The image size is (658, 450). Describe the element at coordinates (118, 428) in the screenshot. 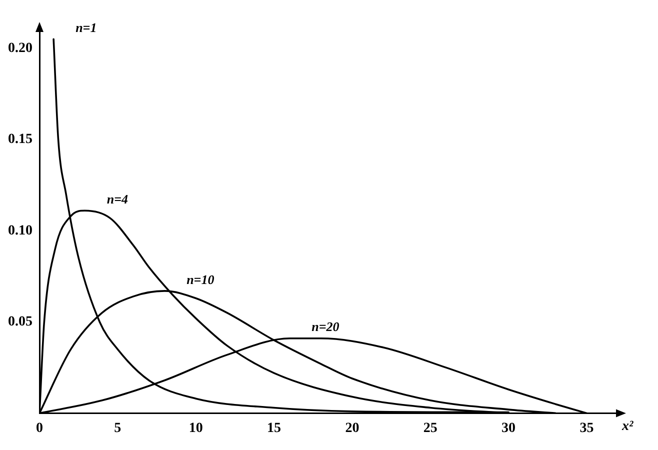

I see `x-tick-label: 5` at that location.